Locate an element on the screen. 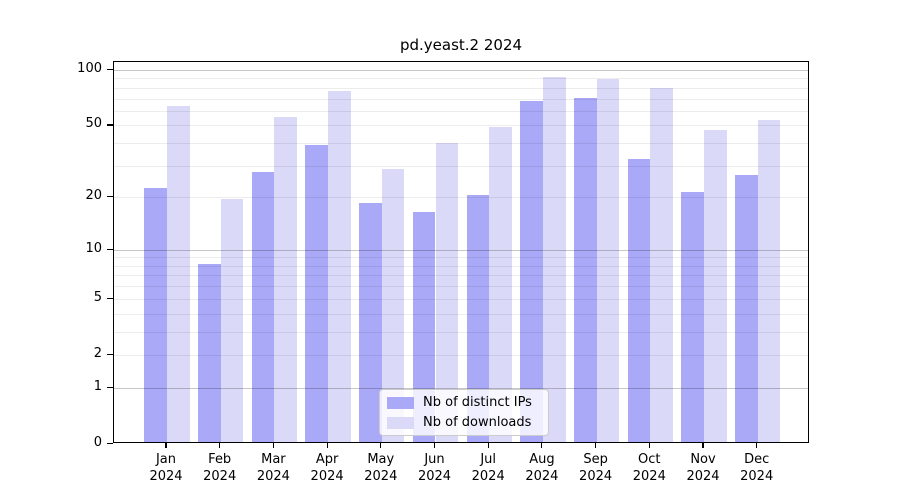 This screenshot has width=900, height=500. bar-jul-downloads is located at coordinates (500, 284).